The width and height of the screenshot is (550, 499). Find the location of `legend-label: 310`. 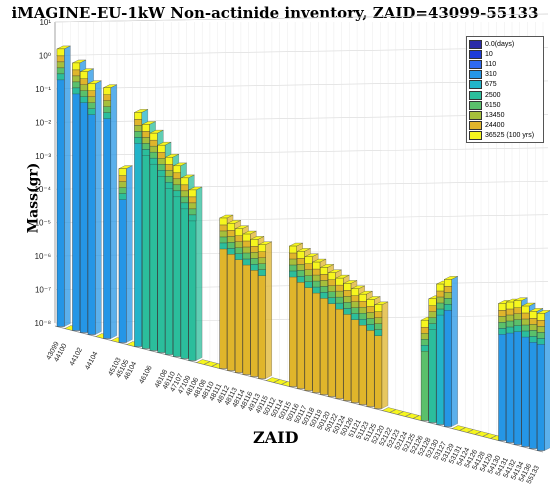

legend-label: 310 is located at coordinates (491, 75).